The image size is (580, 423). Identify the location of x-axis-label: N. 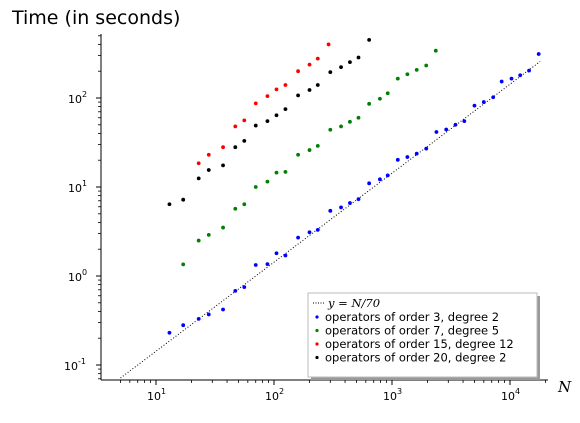
(564, 387).